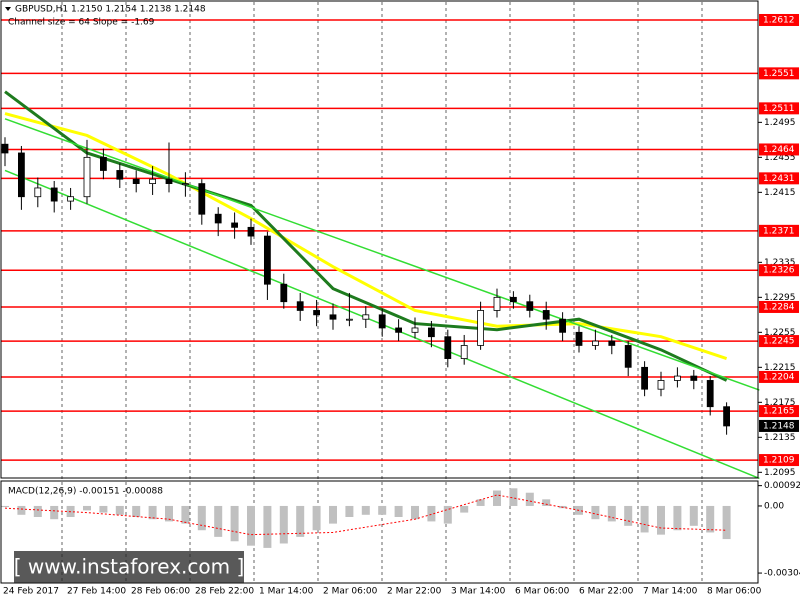  I want to click on level-label: 1.2511, so click(779, 109).